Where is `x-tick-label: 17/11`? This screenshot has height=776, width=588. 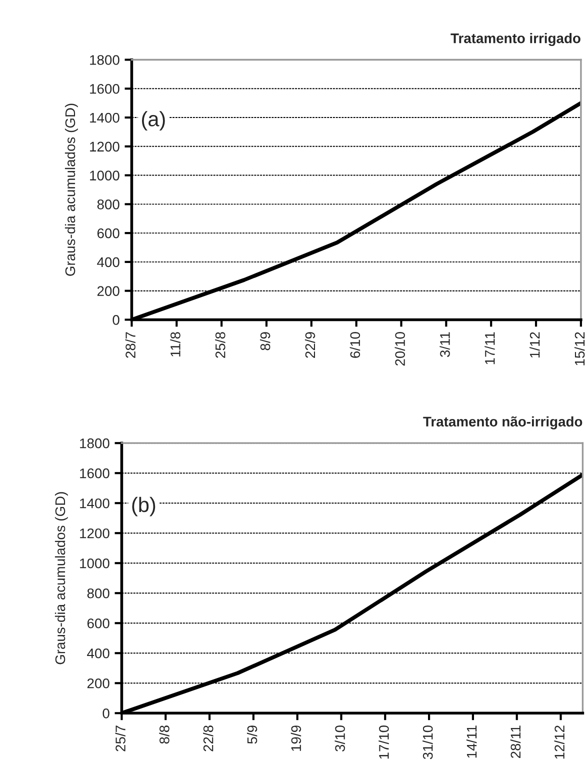 x-tick-label: 17/11 is located at coordinates (489, 348).